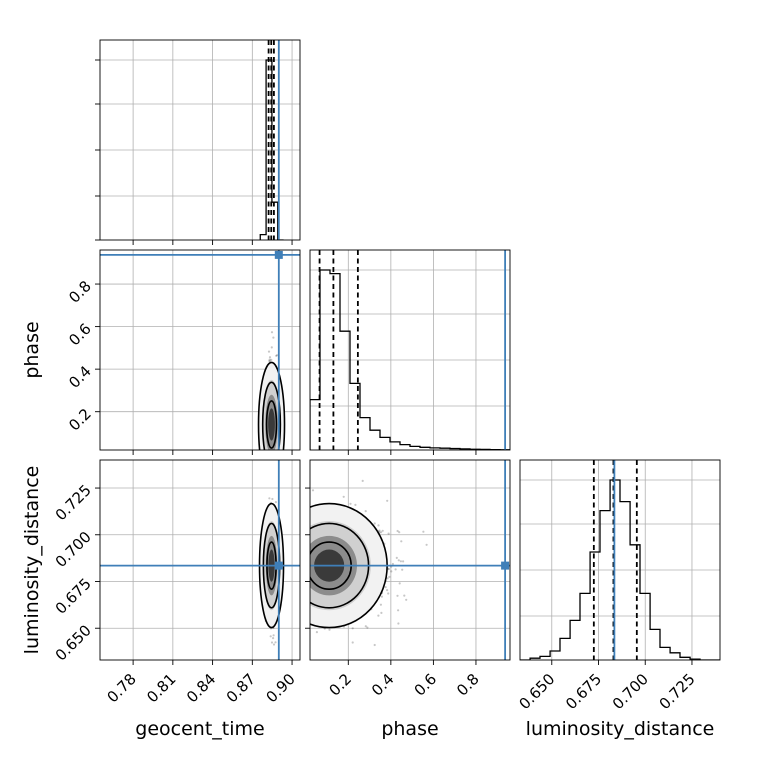 This screenshot has width=760, height=760. What do you see at coordinates (280, 688) in the screenshot?
I see `xtick-label-geocent_time-4: 0.90` at bounding box center [280, 688].